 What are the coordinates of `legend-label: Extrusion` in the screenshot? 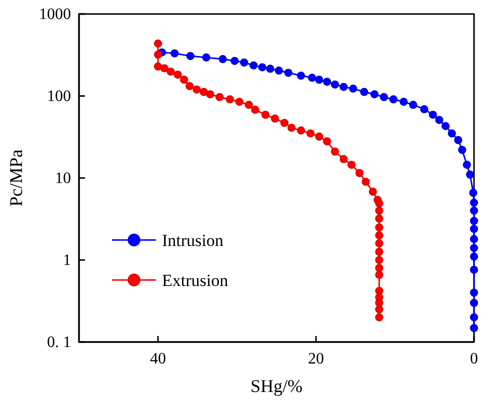 It's located at (195, 280).